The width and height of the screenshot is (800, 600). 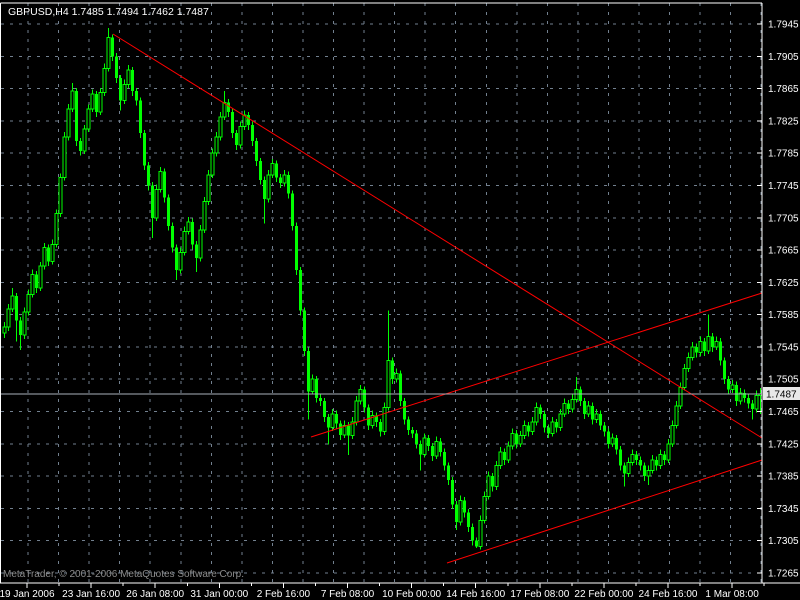 I want to click on current-price-tag: 1.7487, so click(x=781, y=393).